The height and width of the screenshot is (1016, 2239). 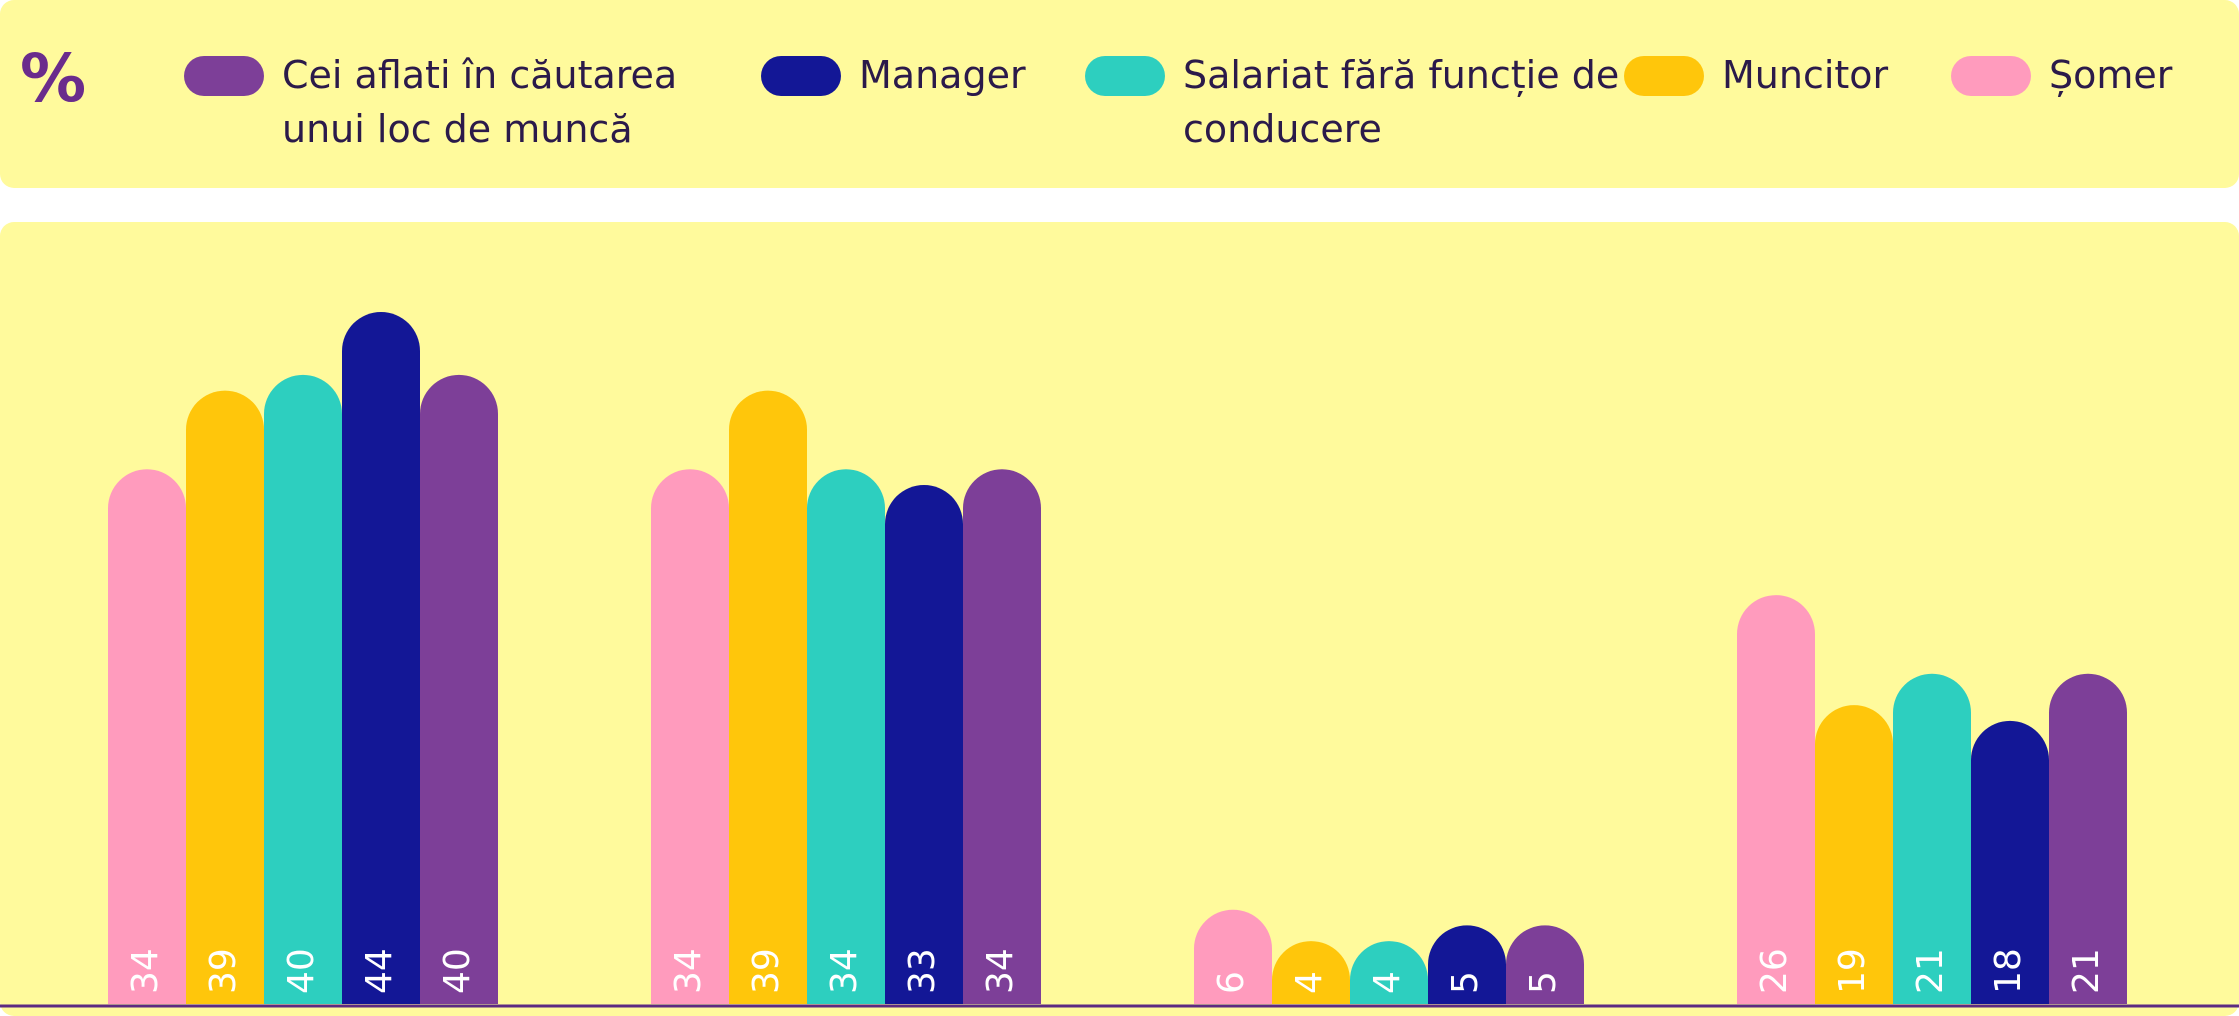 I want to click on legend-item: Muncitor, so click(x=1803, y=75).